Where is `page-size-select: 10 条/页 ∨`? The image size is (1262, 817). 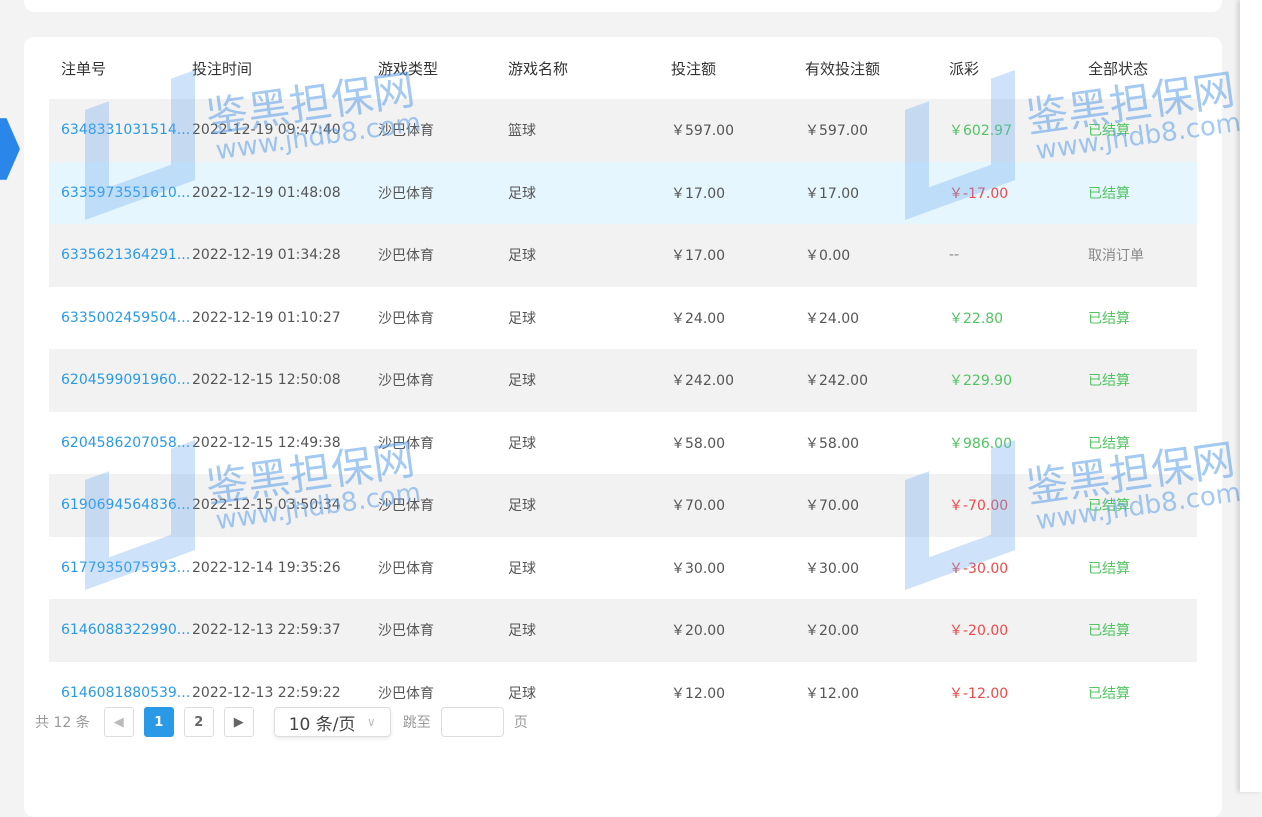 page-size-select: 10 条/页 ∨ is located at coordinates (332, 722).